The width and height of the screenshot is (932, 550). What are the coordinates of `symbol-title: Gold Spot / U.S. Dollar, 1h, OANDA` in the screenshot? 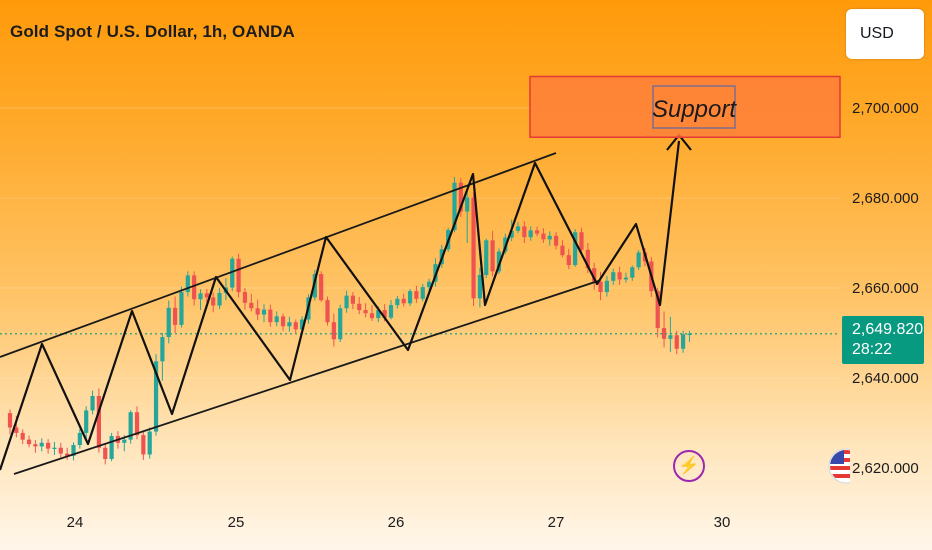 It's located at (152, 31).